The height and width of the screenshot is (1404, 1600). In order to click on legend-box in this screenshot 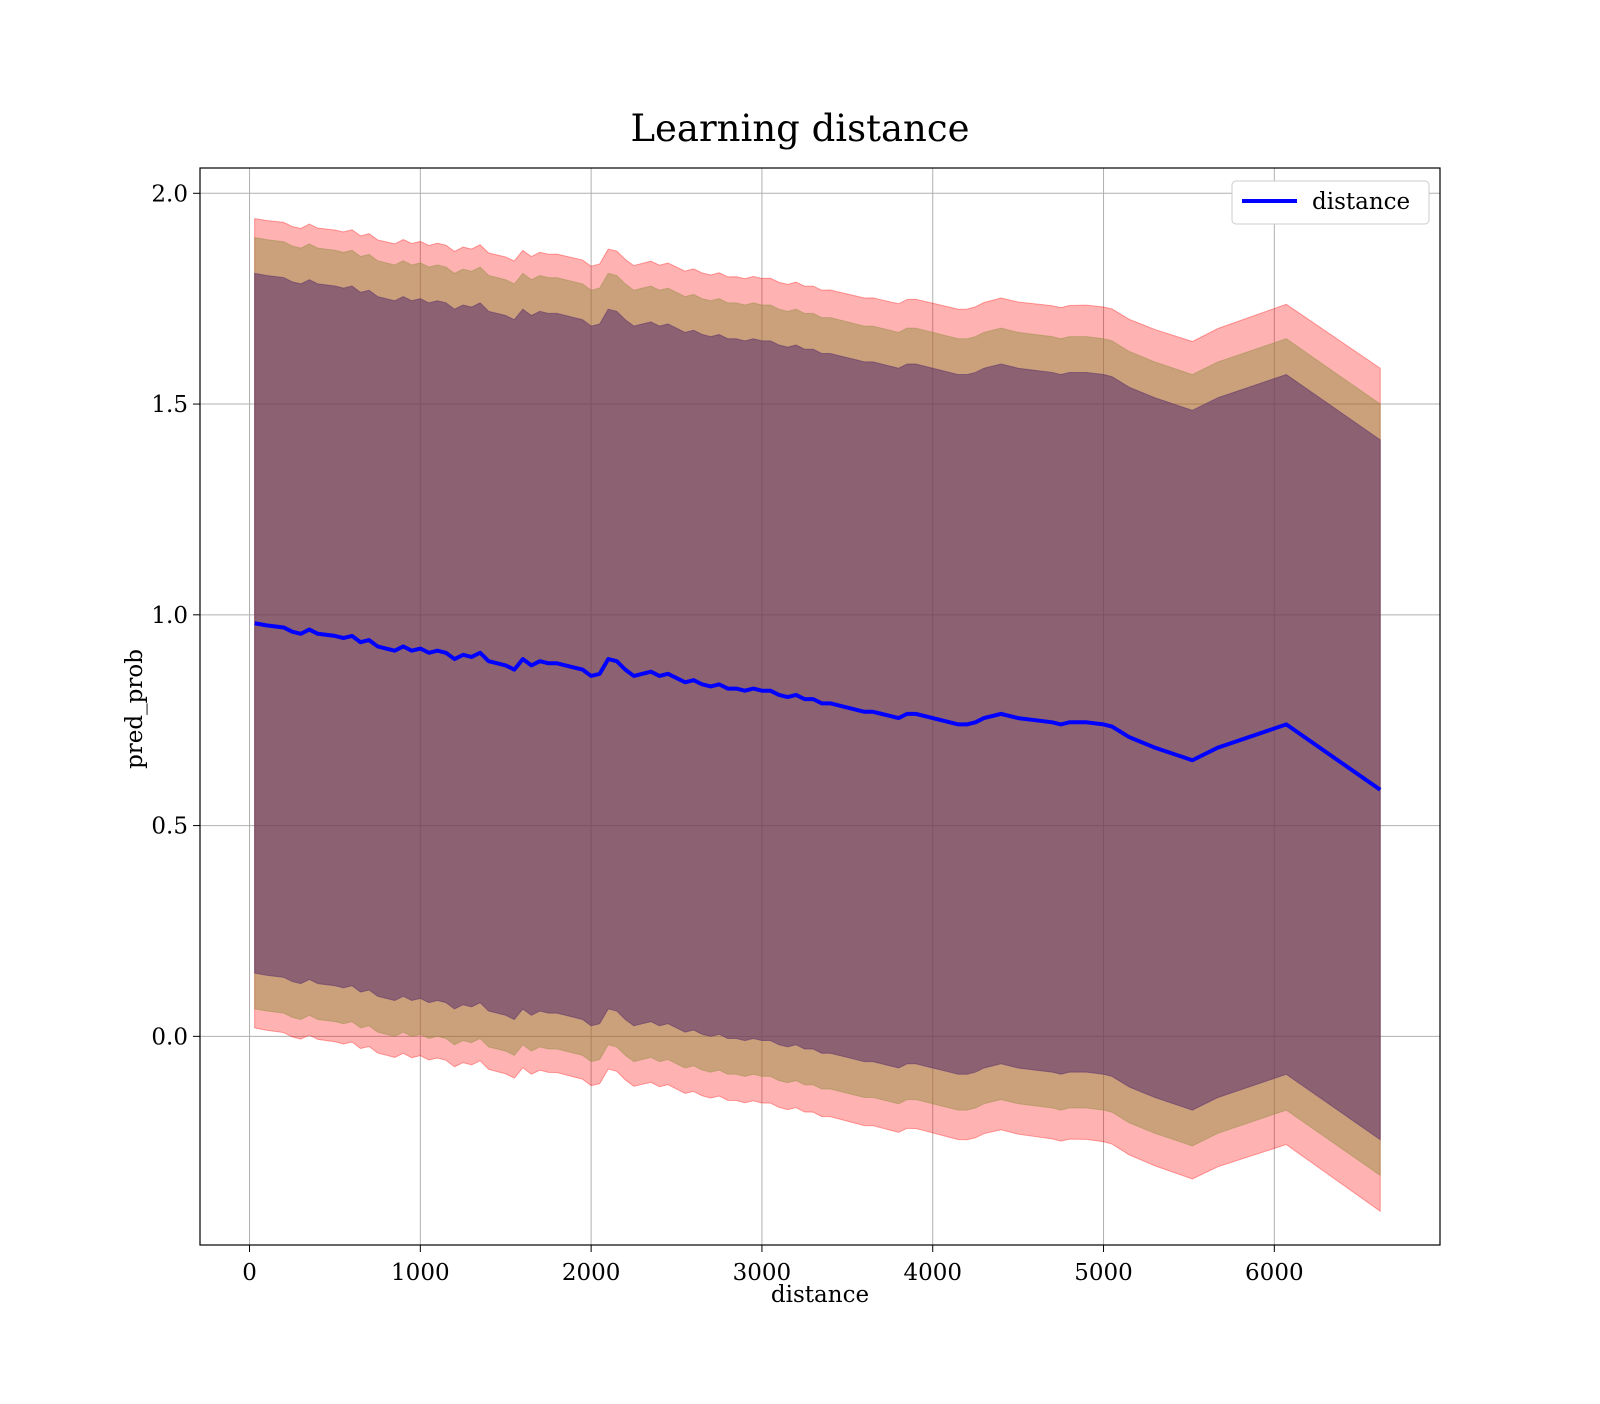, I will do `click(1330, 202)`.